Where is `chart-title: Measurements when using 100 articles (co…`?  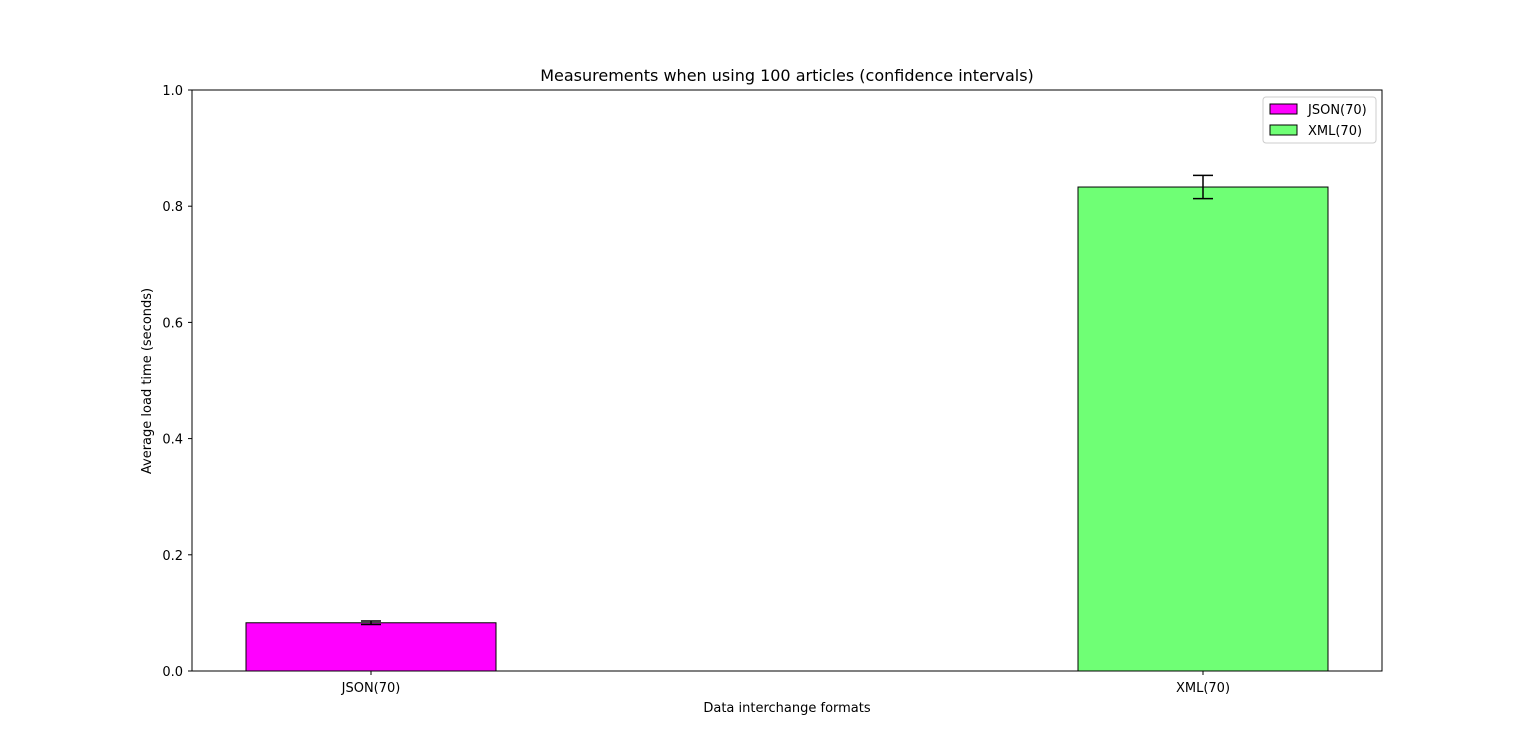 chart-title: Measurements when using 100 articles (co… is located at coordinates (787, 75).